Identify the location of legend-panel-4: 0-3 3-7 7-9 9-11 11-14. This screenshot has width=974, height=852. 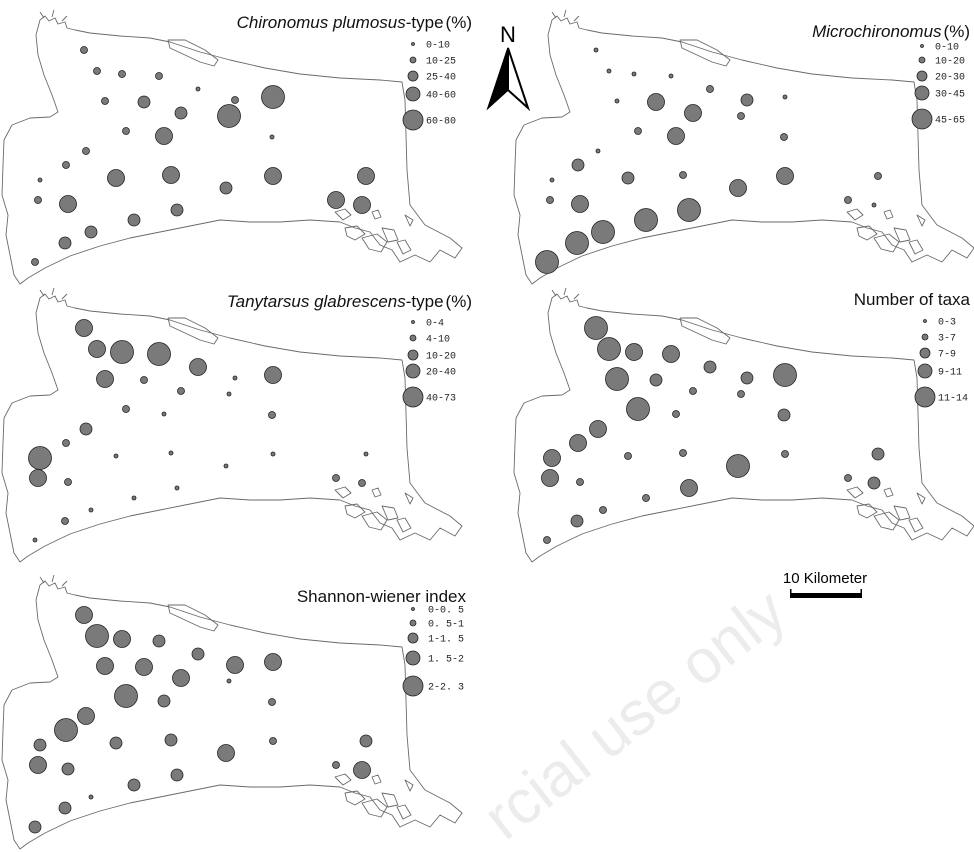
(941, 363).